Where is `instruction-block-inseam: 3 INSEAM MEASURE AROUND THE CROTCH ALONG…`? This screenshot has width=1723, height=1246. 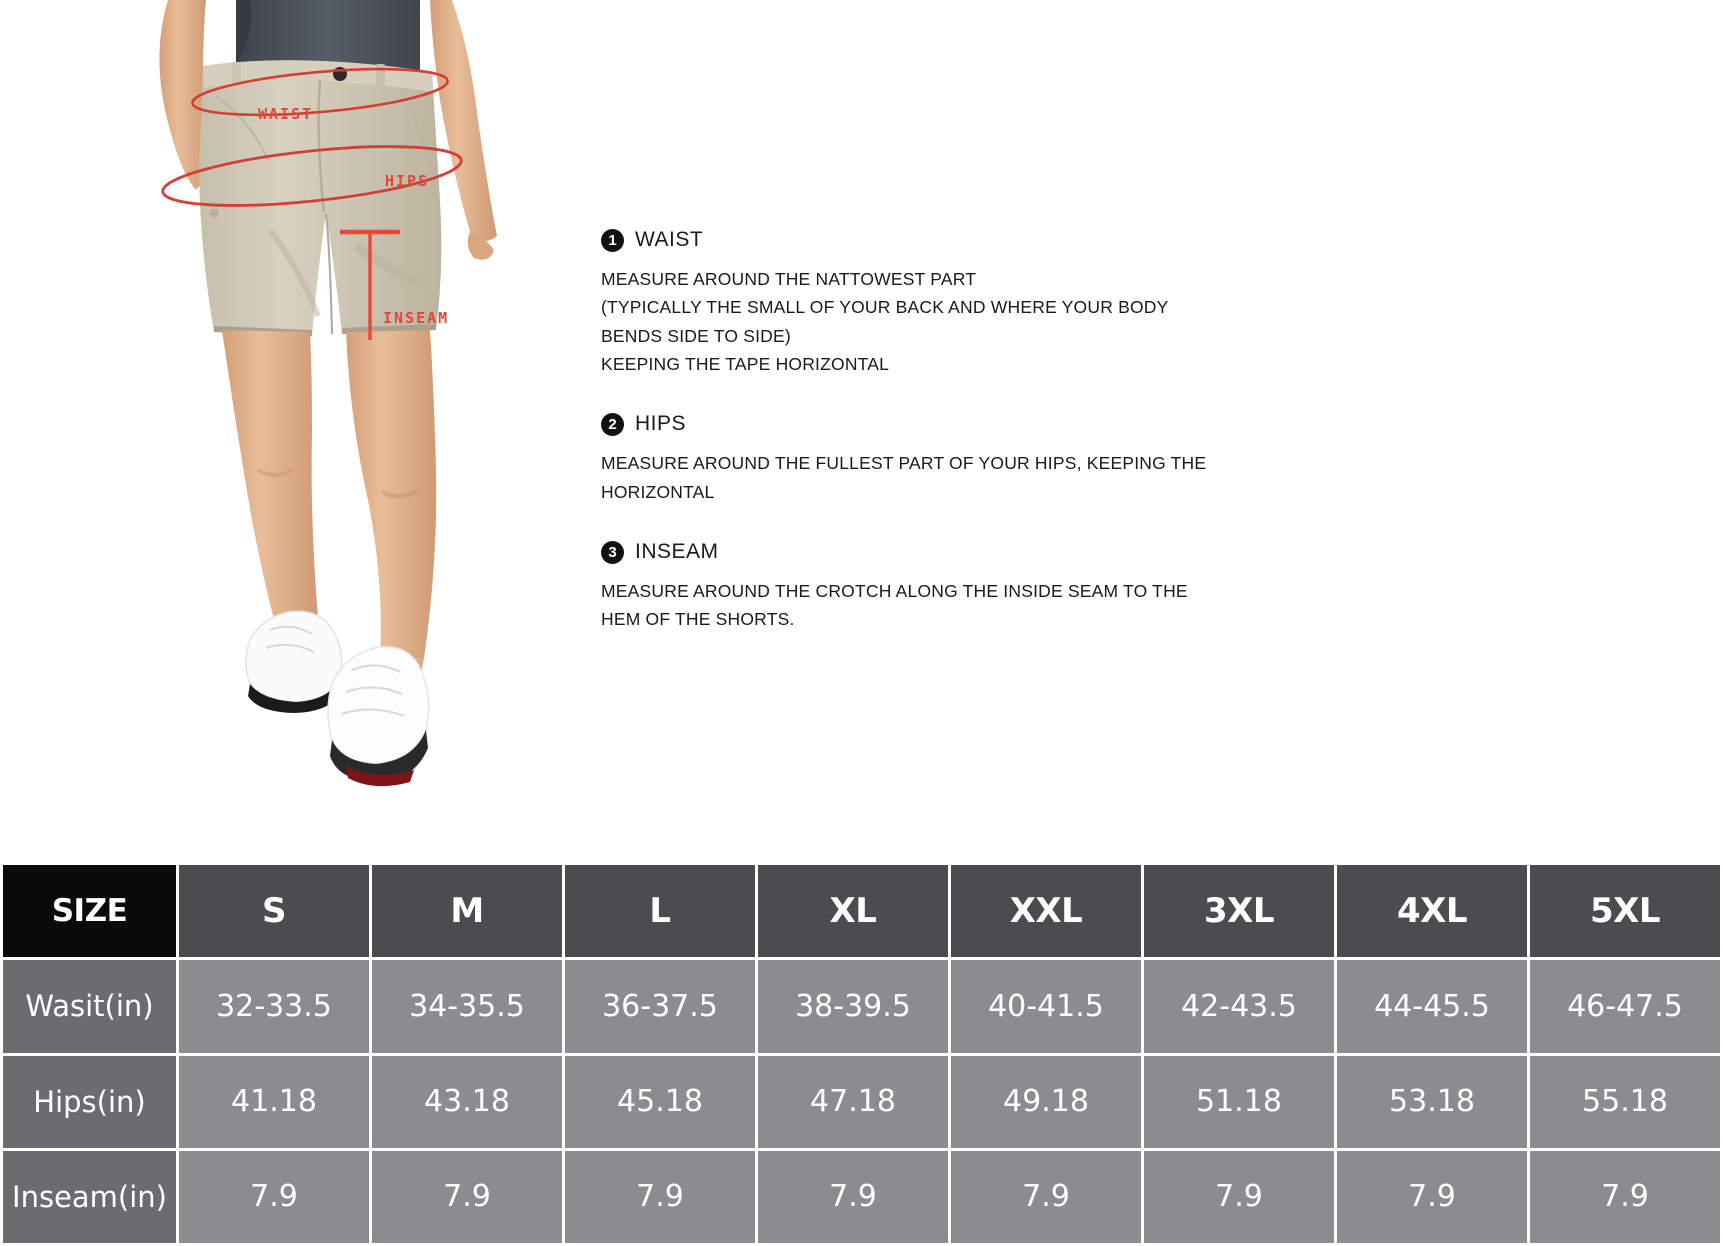
instruction-block-inseam: 3 INSEAM MEASURE AROUND THE CROTCH ALONG… is located at coordinates (991, 587).